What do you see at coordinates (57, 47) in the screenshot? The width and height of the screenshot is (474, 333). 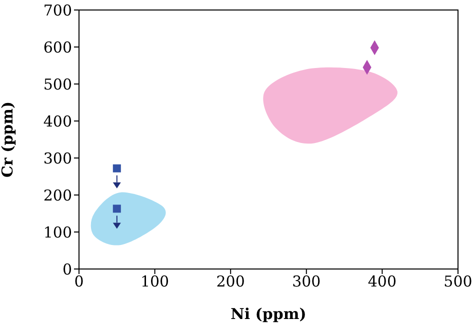 I see `y-tick-label: 600` at bounding box center [57, 47].